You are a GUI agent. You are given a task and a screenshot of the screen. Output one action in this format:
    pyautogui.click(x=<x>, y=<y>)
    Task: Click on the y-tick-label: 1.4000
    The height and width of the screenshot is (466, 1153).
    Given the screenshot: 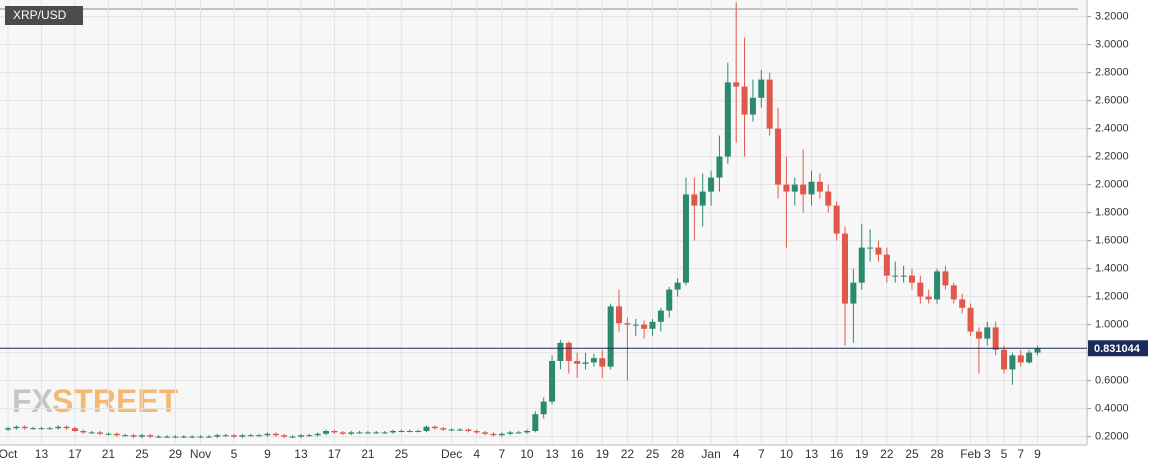 What is the action you would take?
    pyautogui.click(x=1112, y=269)
    